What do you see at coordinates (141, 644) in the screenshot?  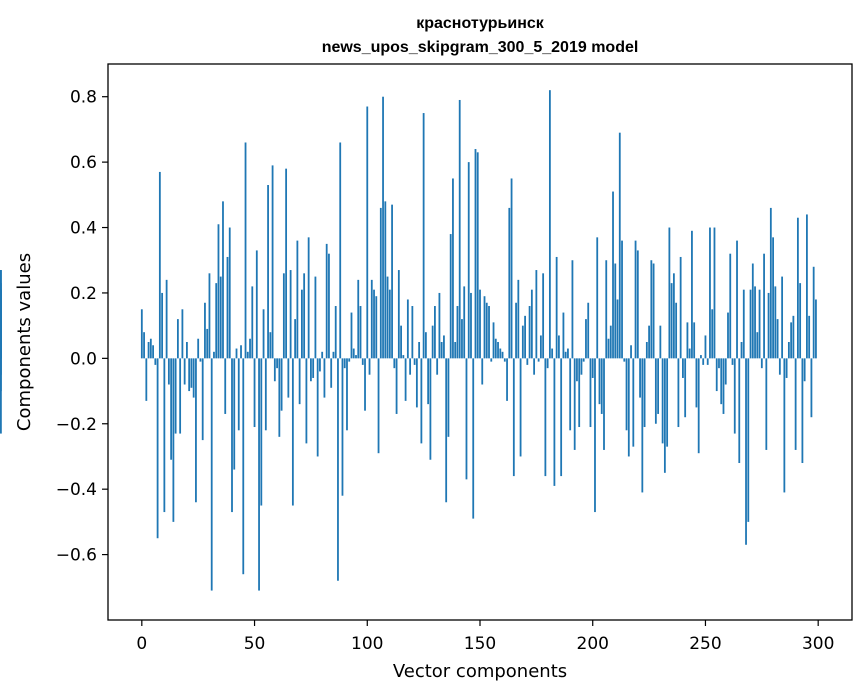 I see `x-tick-label: 0` at bounding box center [141, 644].